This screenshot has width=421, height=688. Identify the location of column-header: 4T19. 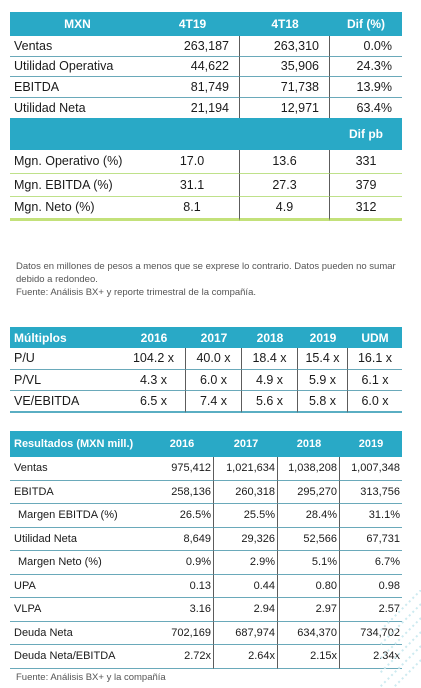
(192, 24).